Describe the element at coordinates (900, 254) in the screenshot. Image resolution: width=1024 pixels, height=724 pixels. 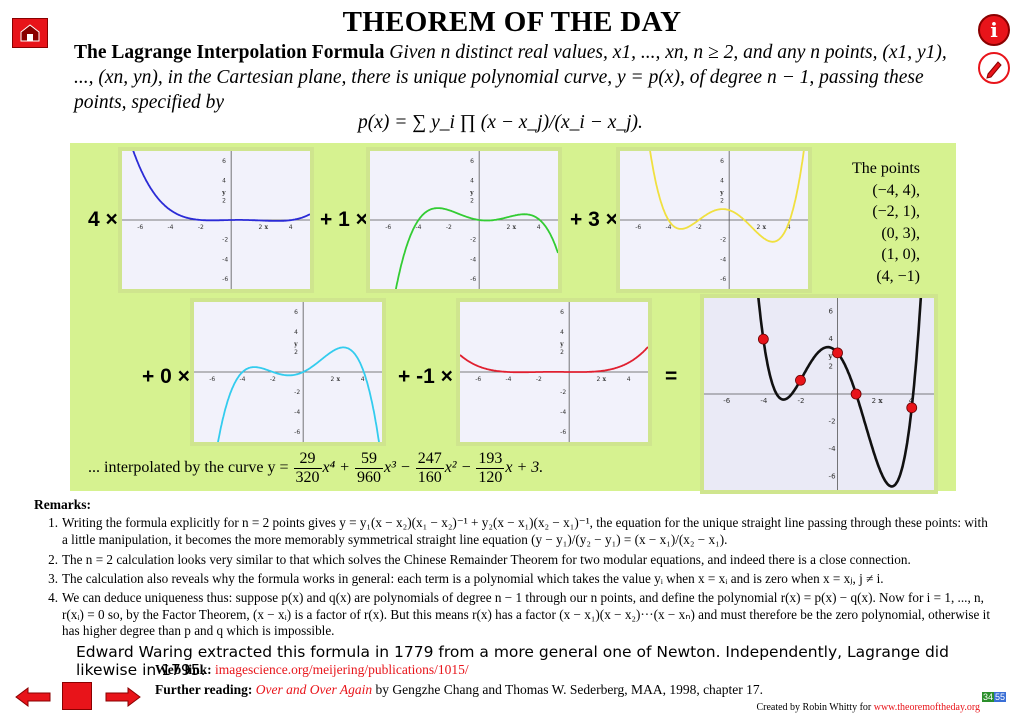
I see `point-4: (1, 0),` at that location.